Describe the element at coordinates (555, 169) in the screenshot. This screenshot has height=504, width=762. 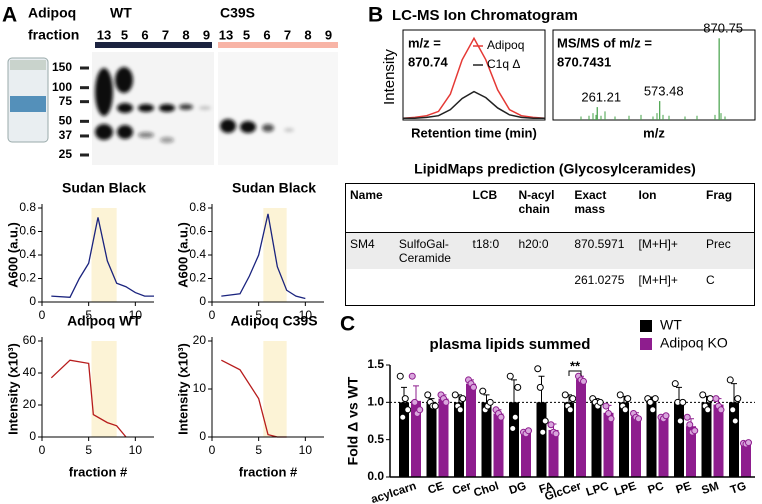
I see `table-title: LipidMaps prediction (Glycosylceramides)` at that location.